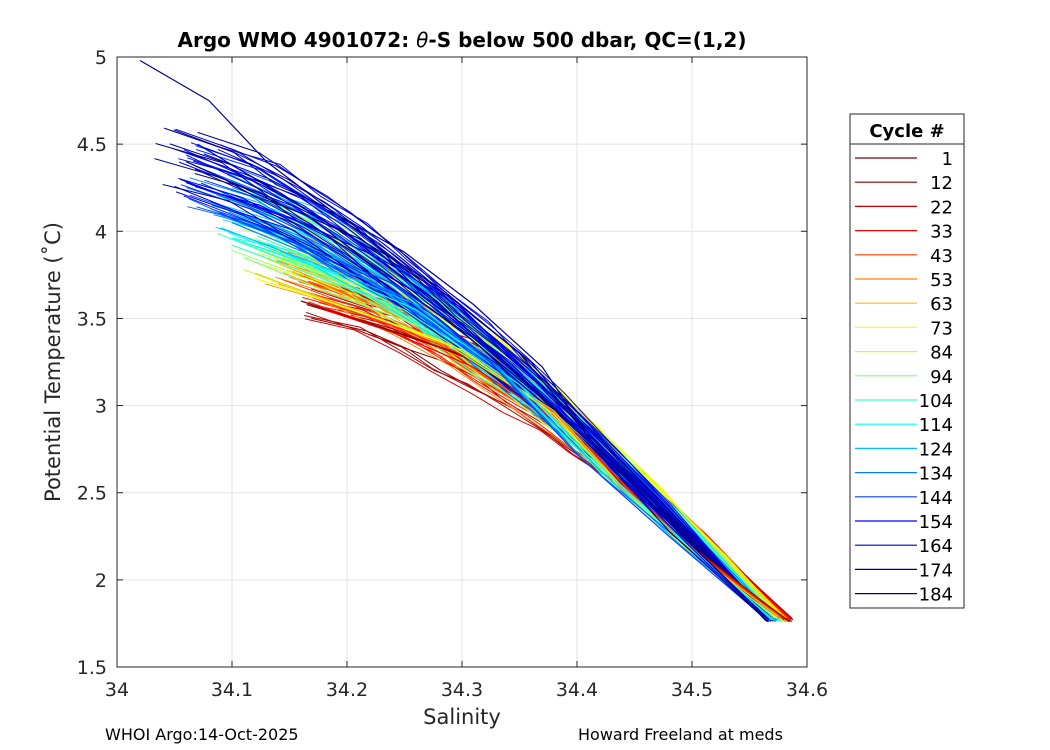  What do you see at coordinates (941, 280) in the screenshot?
I see `legend-label-53: 53` at bounding box center [941, 280].